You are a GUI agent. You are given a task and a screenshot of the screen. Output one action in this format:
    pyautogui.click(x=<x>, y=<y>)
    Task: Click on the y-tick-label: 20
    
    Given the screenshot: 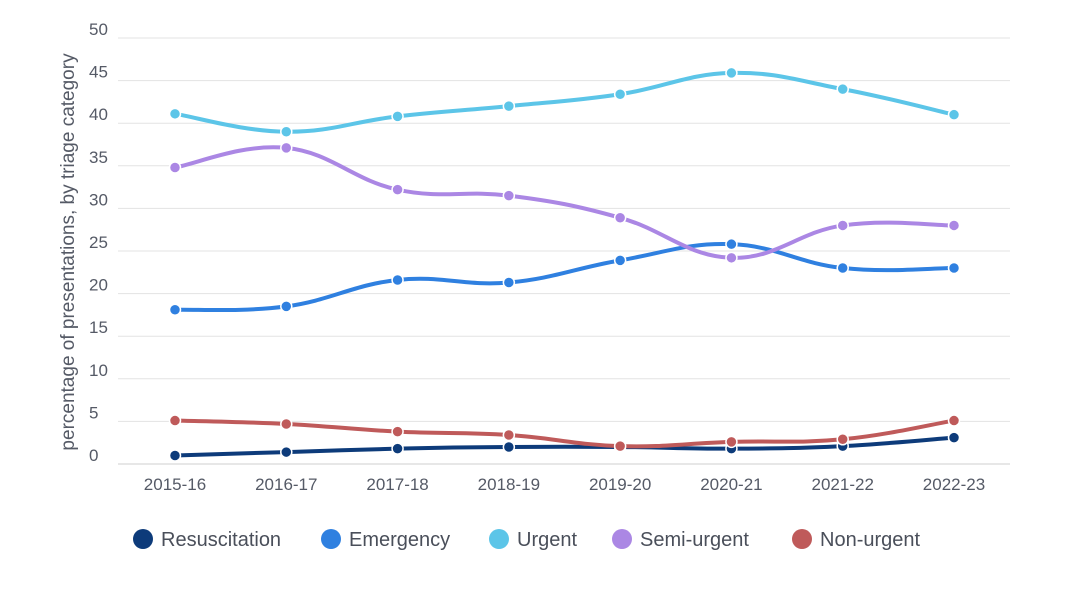 What is the action you would take?
    pyautogui.click(x=98, y=285)
    